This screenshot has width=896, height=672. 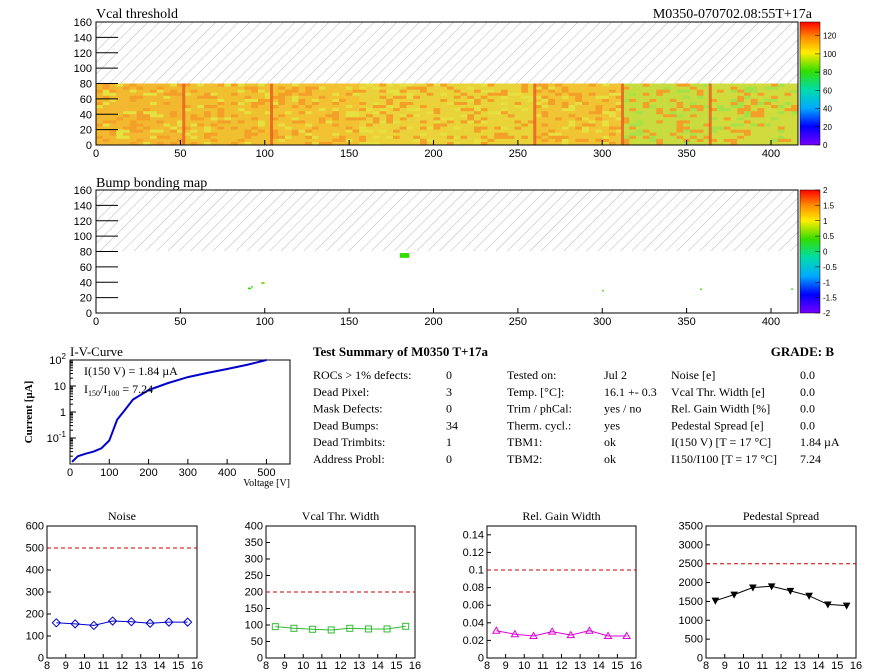 I want to click on x-tick-label: 50, so click(x=180, y=322).